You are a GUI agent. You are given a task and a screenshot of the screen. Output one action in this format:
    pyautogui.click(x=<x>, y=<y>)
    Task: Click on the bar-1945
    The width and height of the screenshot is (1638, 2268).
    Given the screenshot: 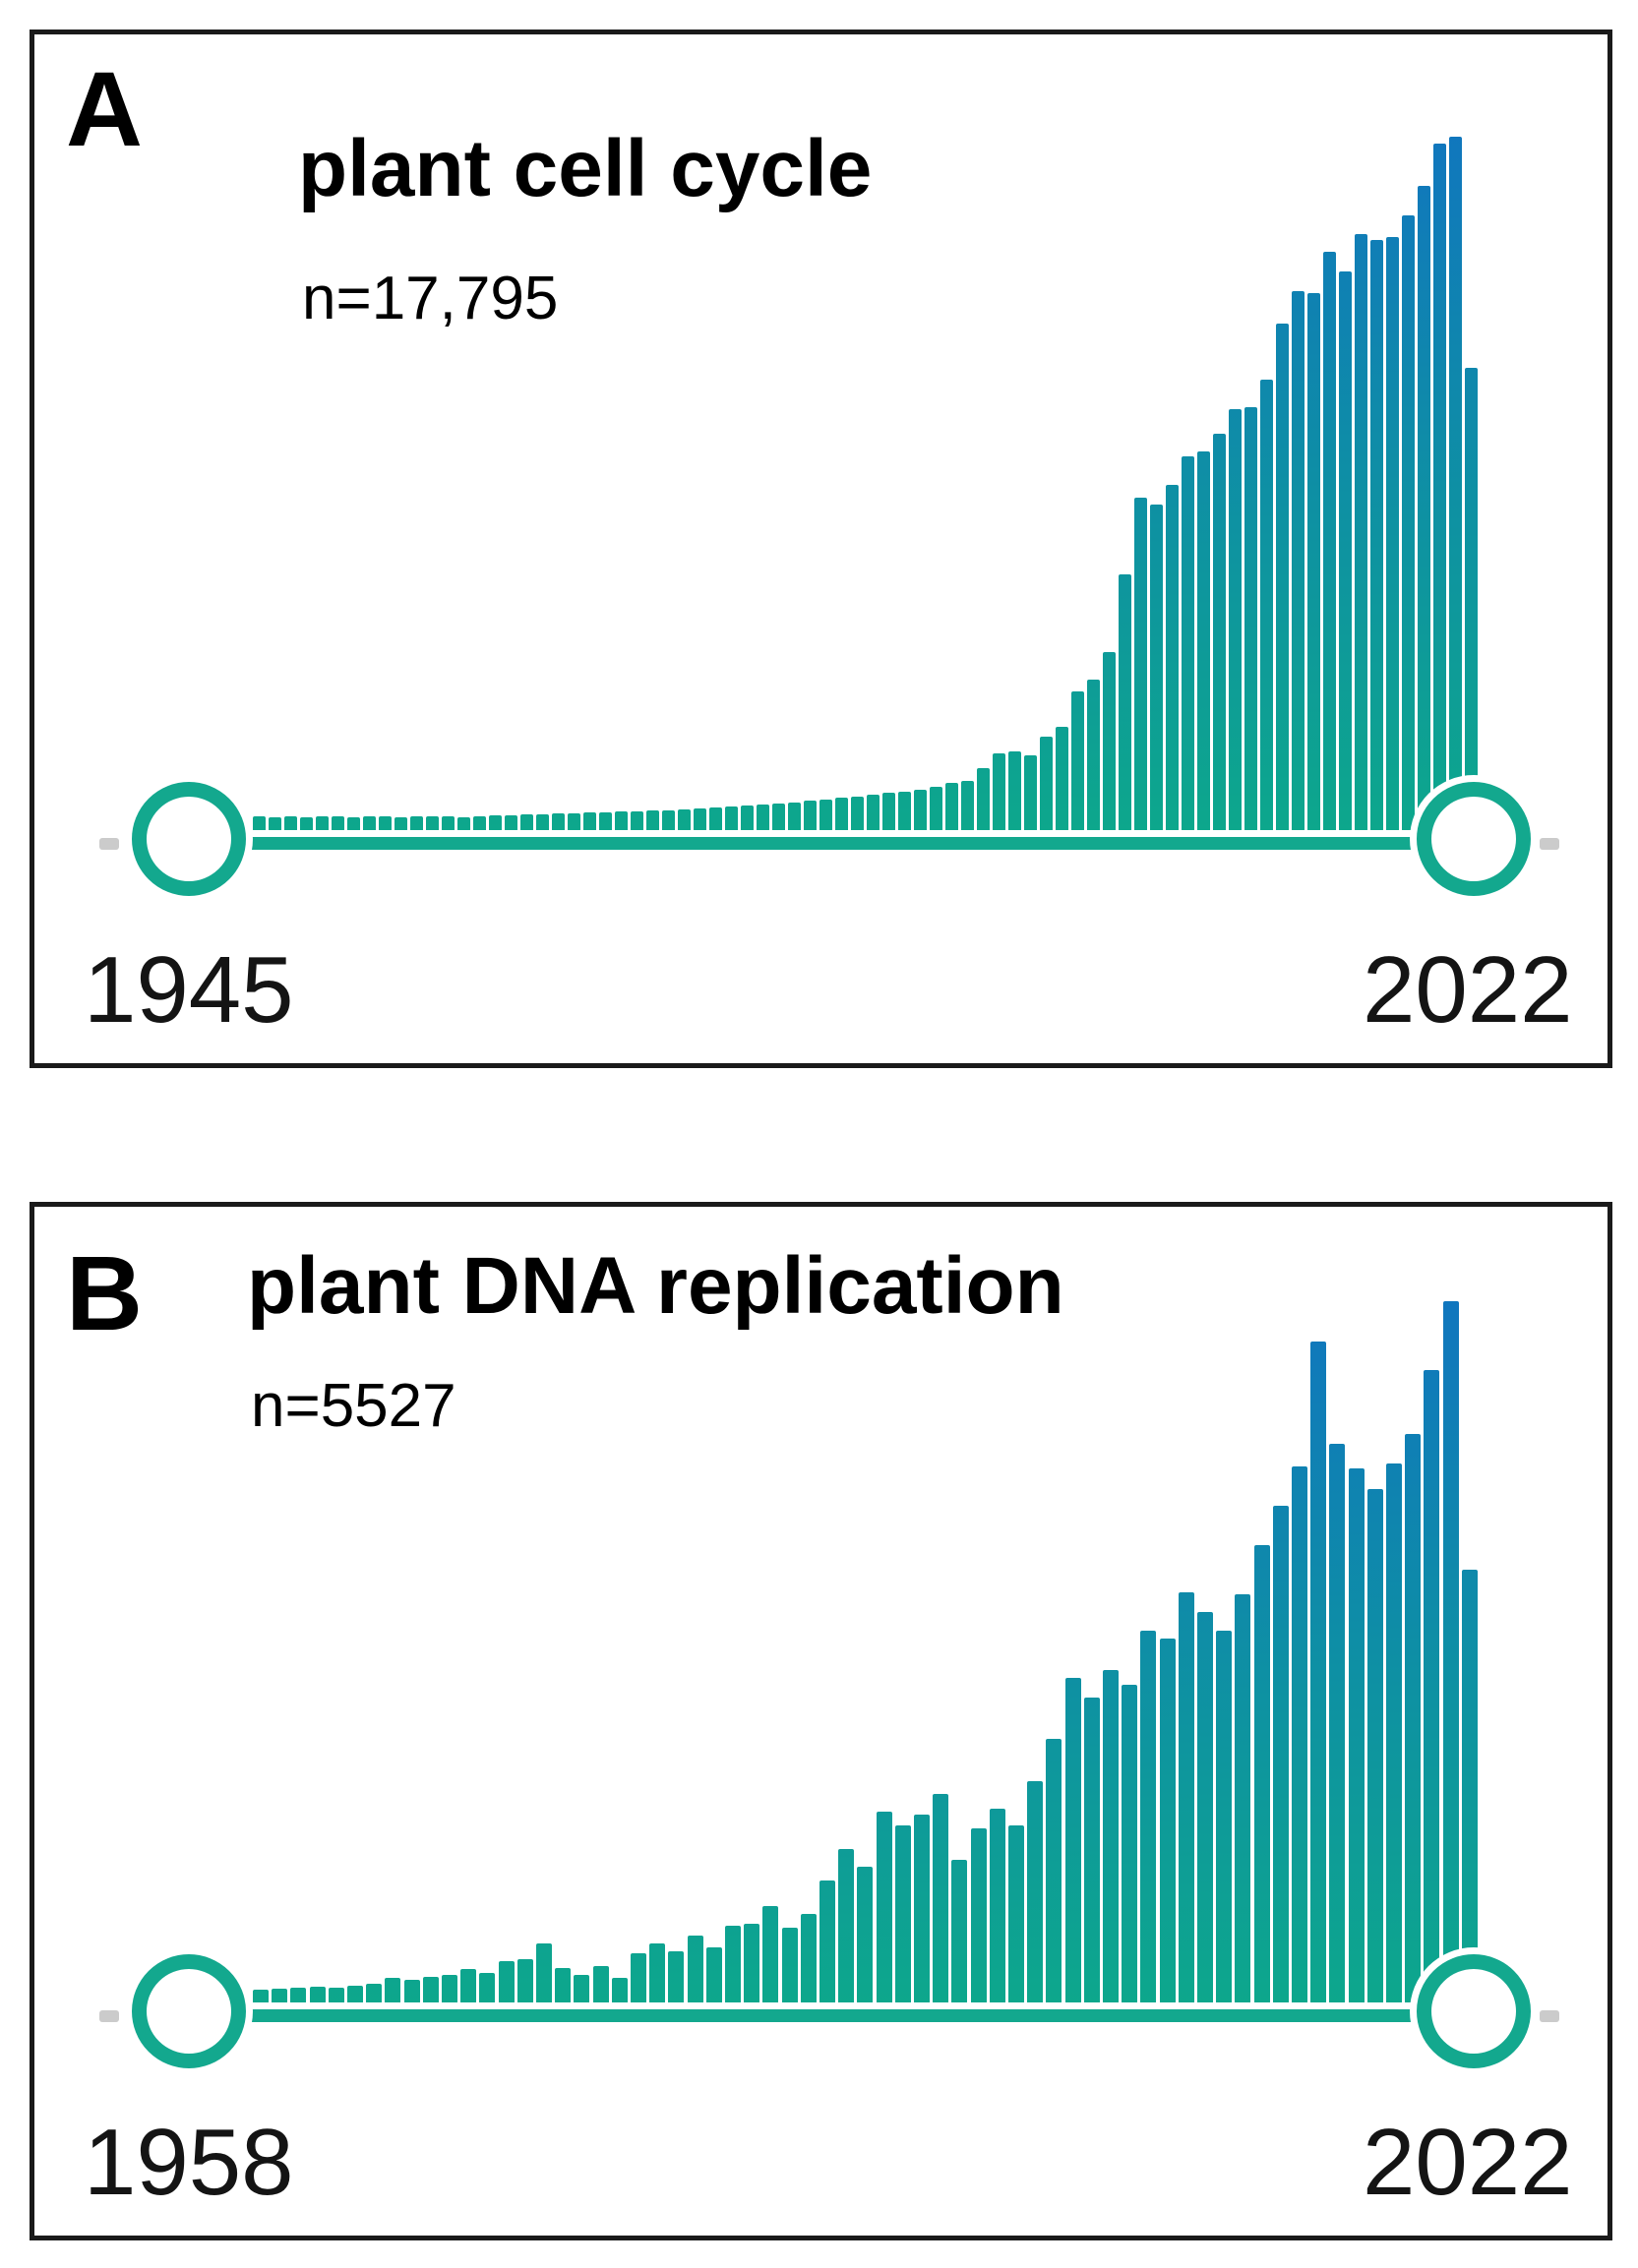 What is the action you would take?
    pyautogui.click(x=259, y=823)
    